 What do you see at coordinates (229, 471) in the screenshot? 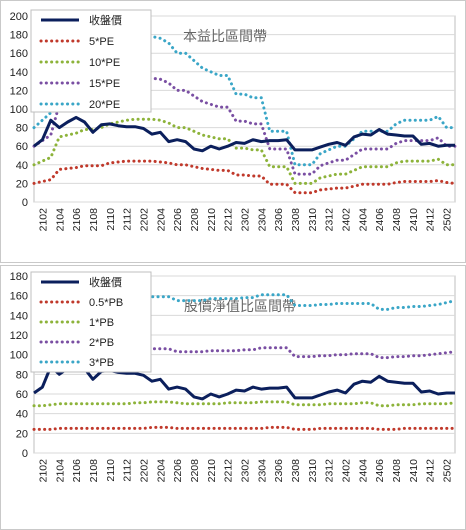
I see `pb-x-tick-label: 2212` at bounding box center [229, 471].